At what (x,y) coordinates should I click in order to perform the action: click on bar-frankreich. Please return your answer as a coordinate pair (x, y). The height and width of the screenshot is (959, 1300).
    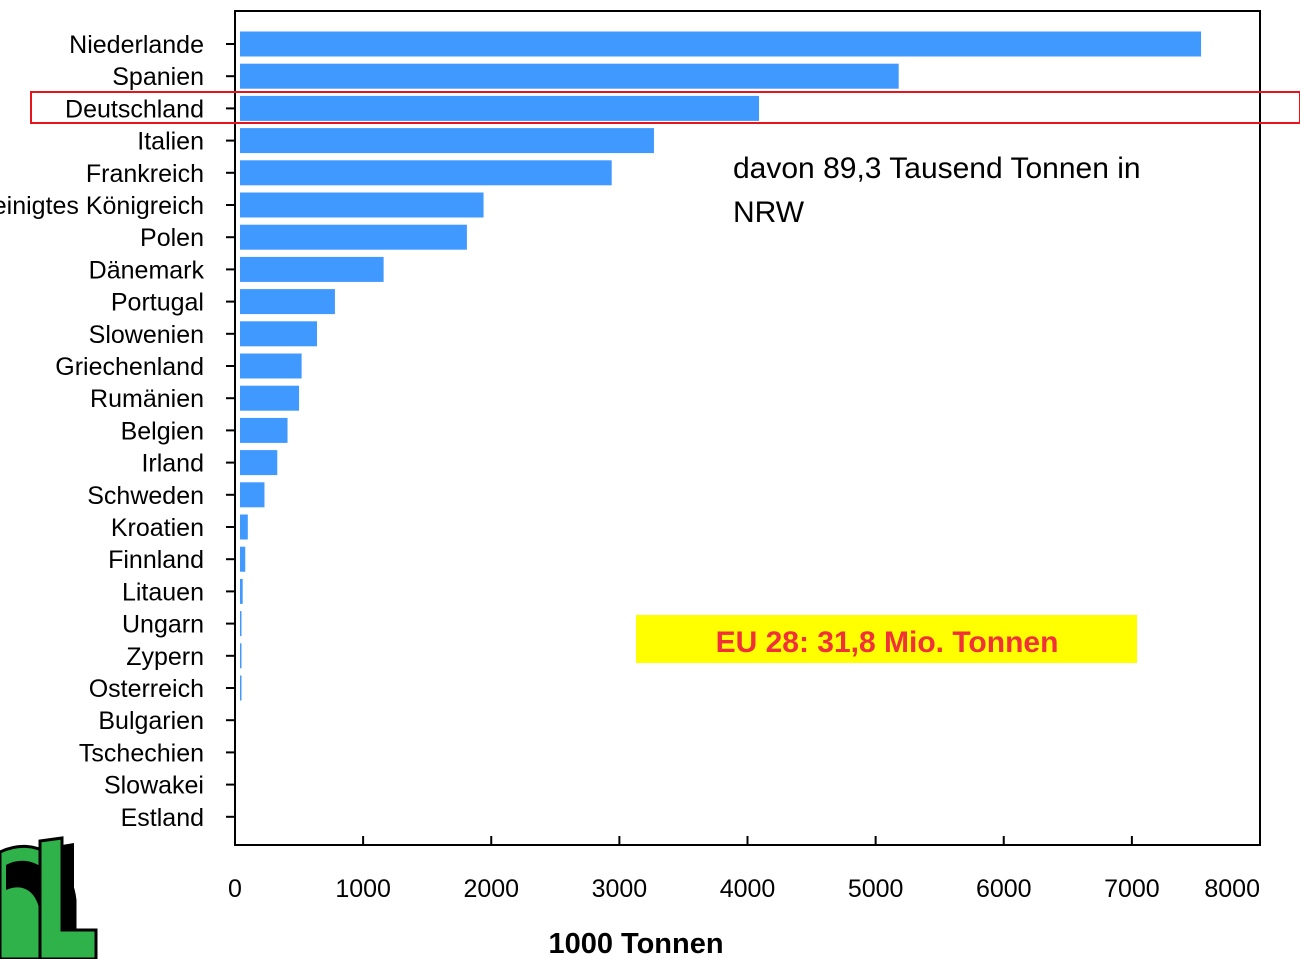
    Looking at the image, I should click on (426, 173).